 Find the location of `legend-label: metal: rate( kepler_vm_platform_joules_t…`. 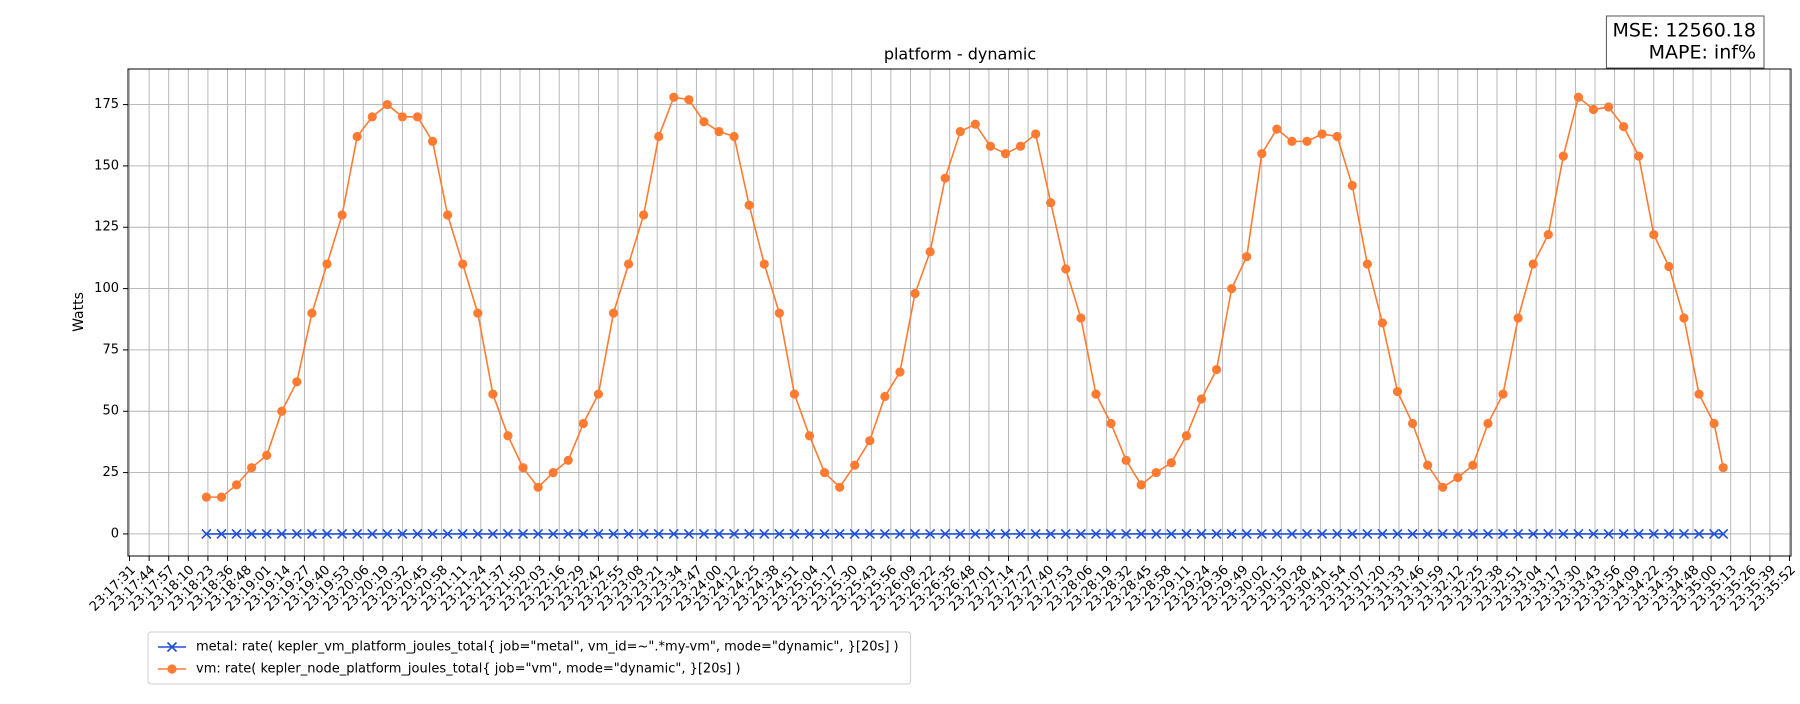

legend-label: metal: rate( kepler_vm_platform_joules_t… is located at coordinates (547, 647).